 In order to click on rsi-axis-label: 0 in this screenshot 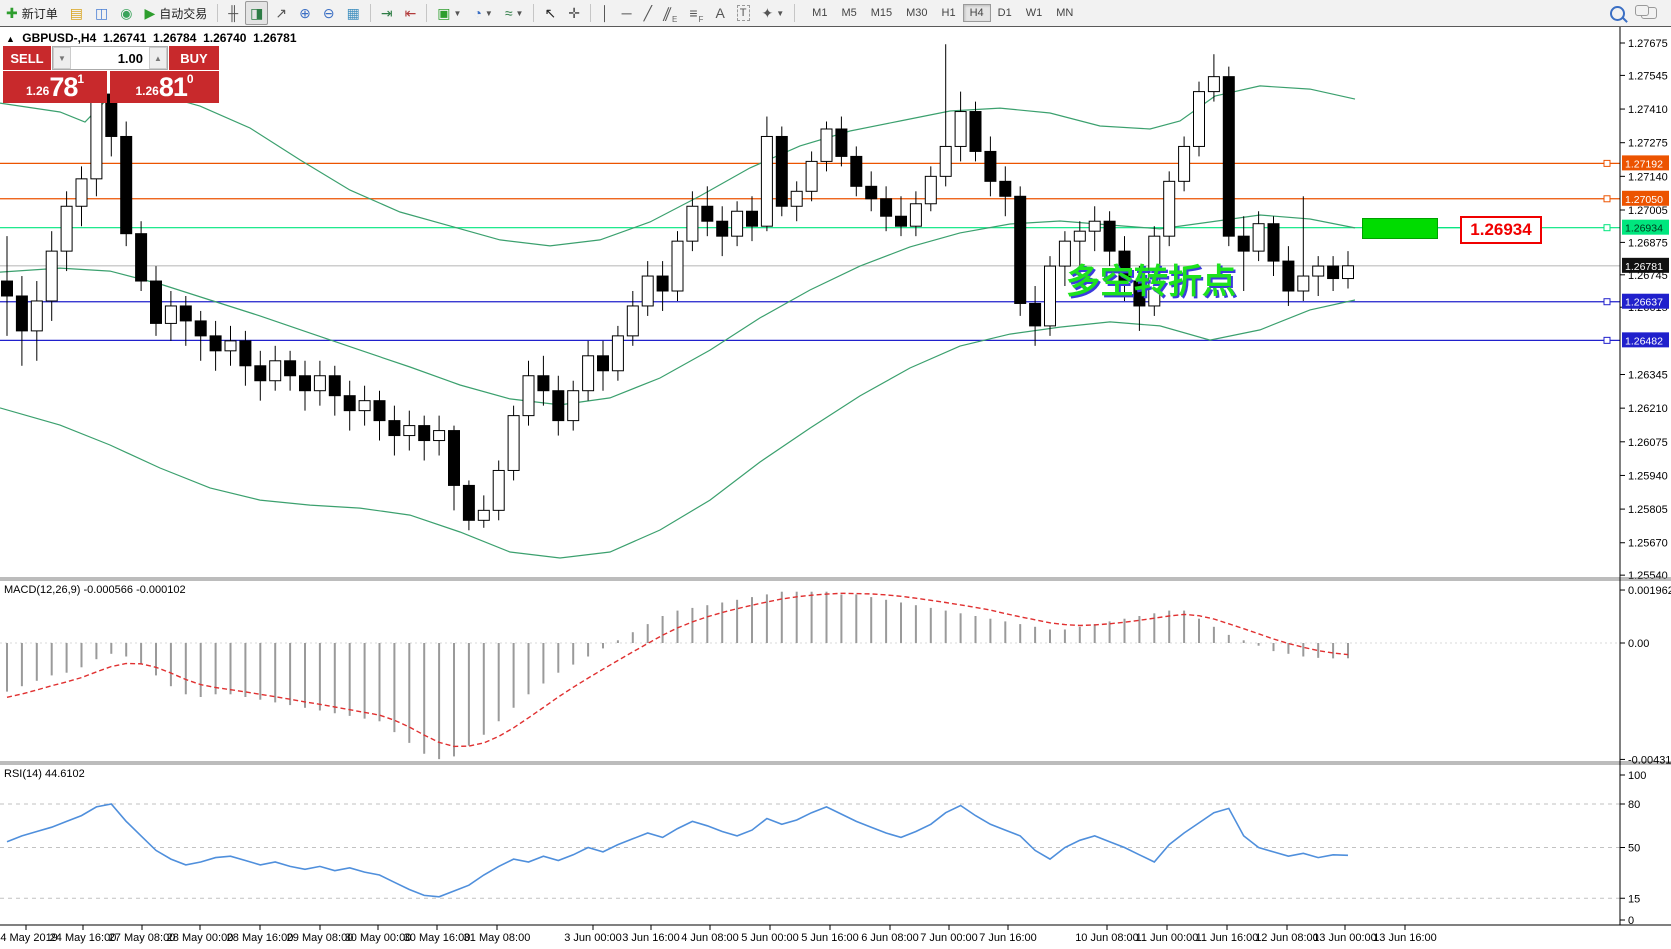, I will do `click(1631, 921)`.